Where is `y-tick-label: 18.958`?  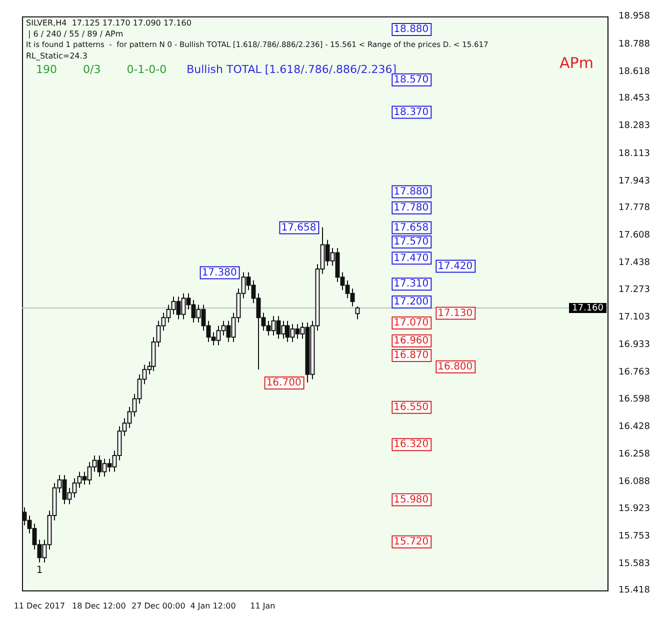
y-tick-label: 18.958 is located at coordinates (634, 17).